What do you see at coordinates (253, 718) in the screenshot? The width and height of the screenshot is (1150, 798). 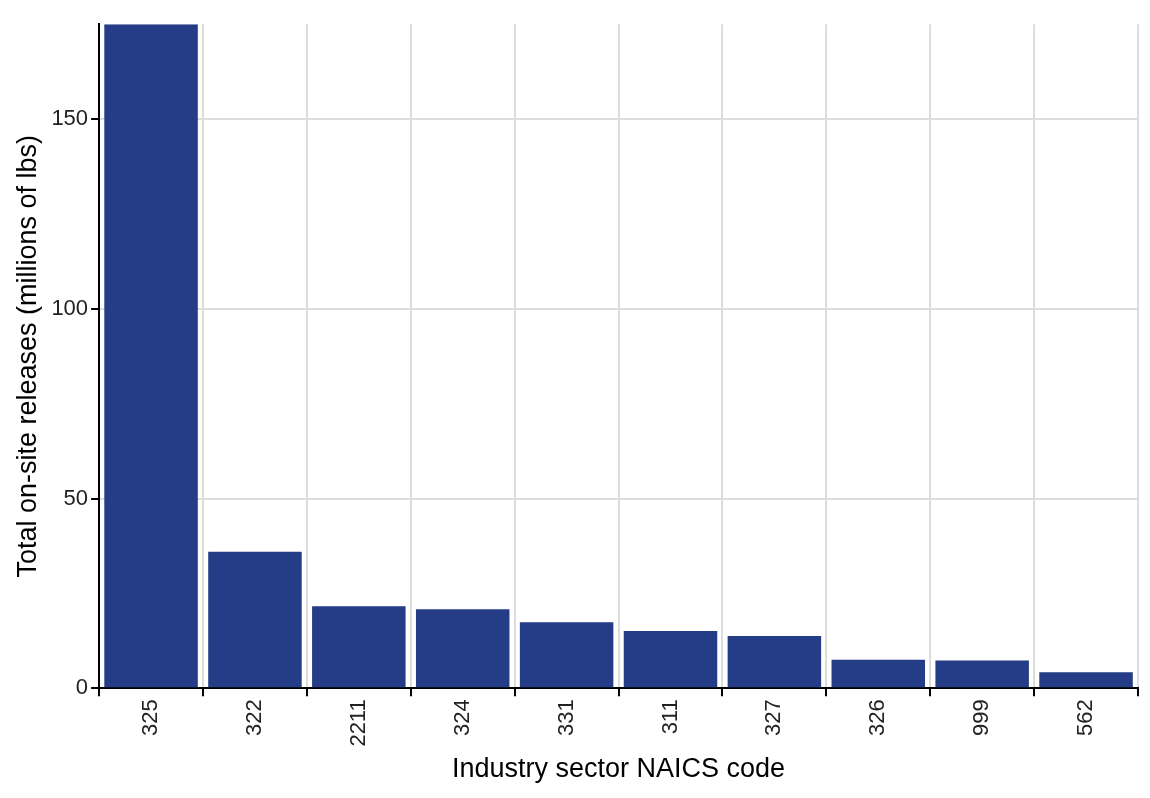 I see `x-tick-label: 322` at bounding box center [253, 718].